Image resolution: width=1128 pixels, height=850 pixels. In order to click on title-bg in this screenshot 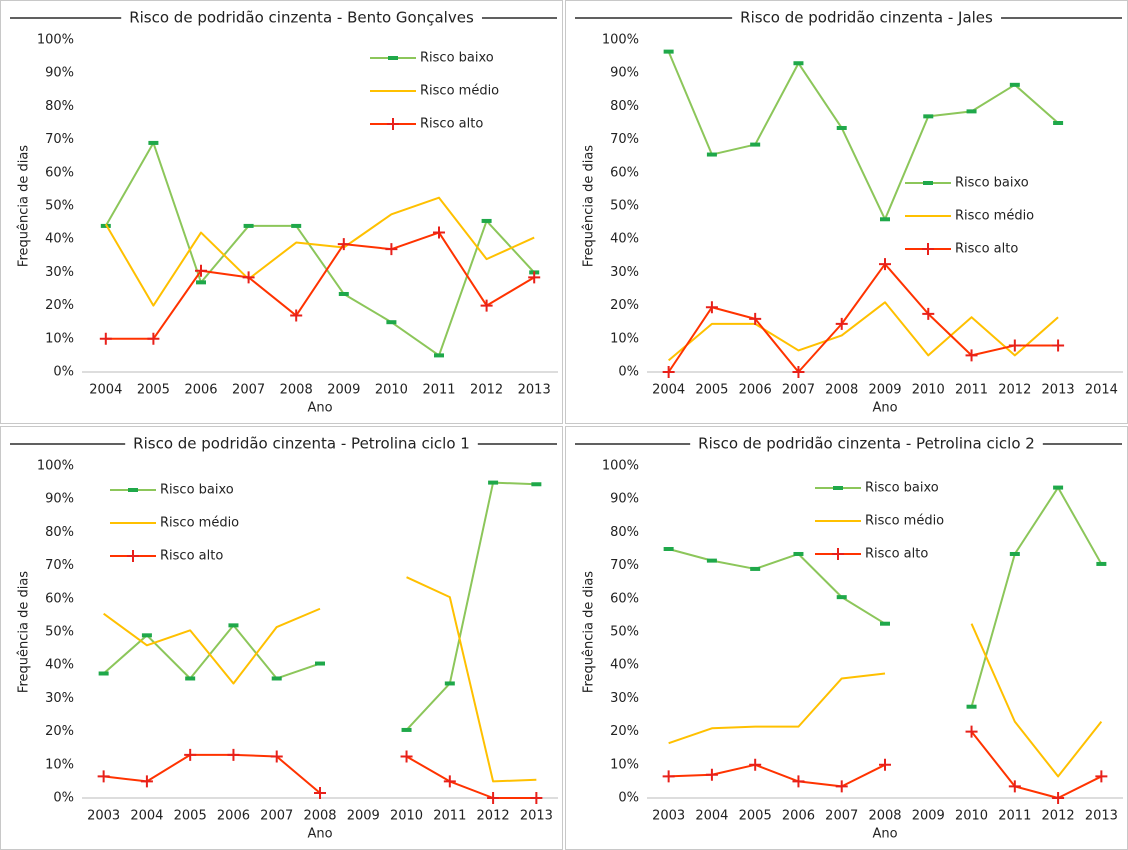, I will do `click(301, 443)`.